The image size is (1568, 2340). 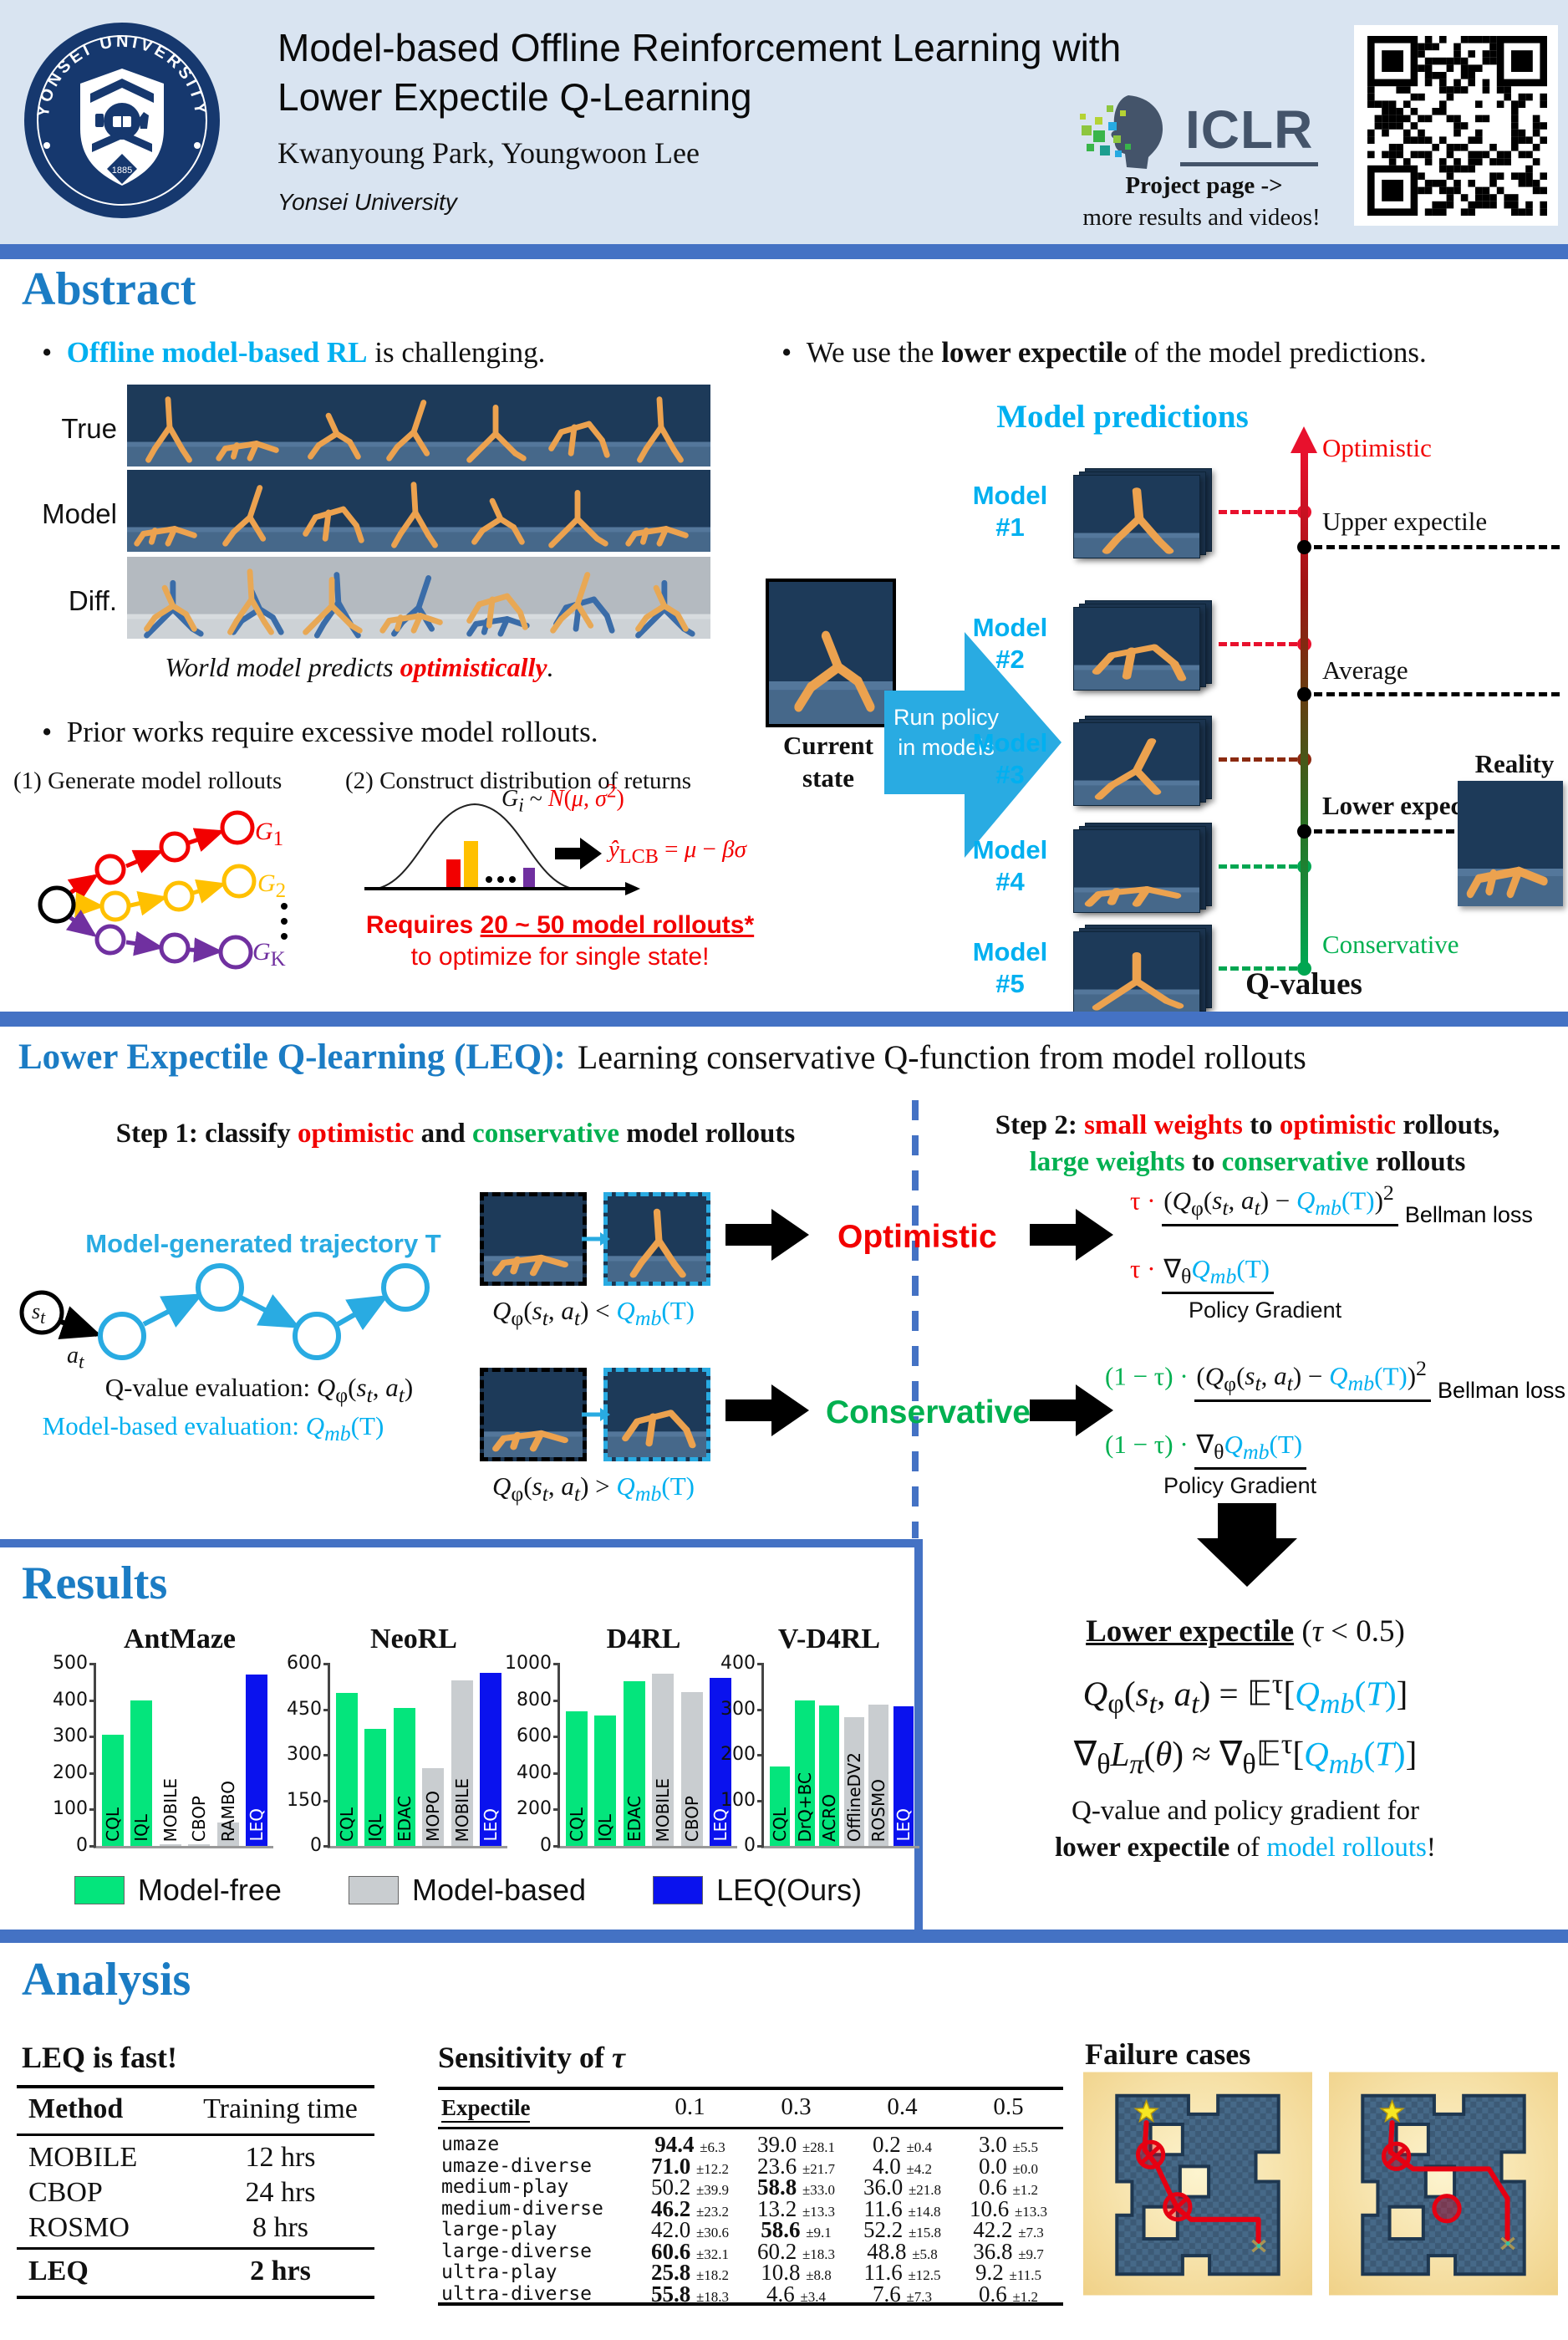 I want to click on step-divider-dashed, so click(x=915, y=1319).